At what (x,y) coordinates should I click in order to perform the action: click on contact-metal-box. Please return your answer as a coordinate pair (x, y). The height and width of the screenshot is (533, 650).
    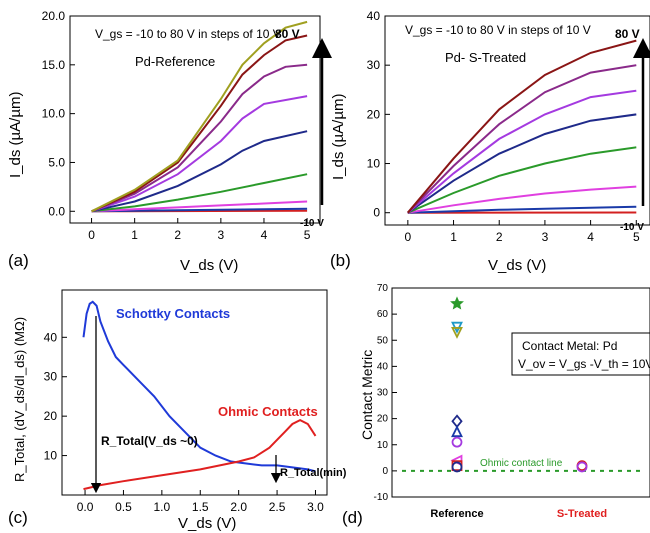
    Looking at the image, I should click on (580, 354).